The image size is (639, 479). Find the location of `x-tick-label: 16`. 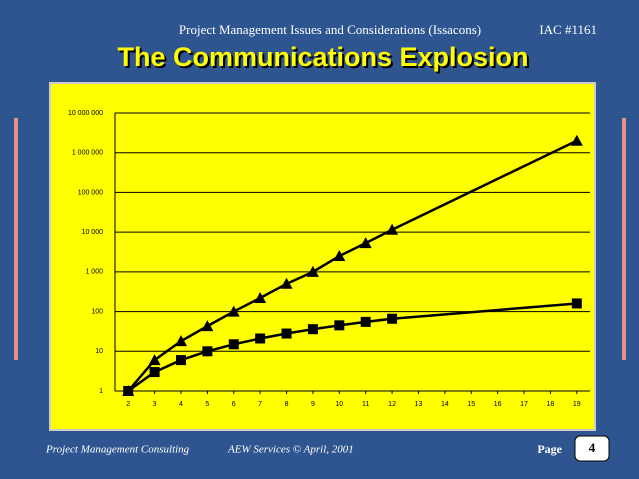

x-tick-label: 16 is located at coordinates (498, 404).